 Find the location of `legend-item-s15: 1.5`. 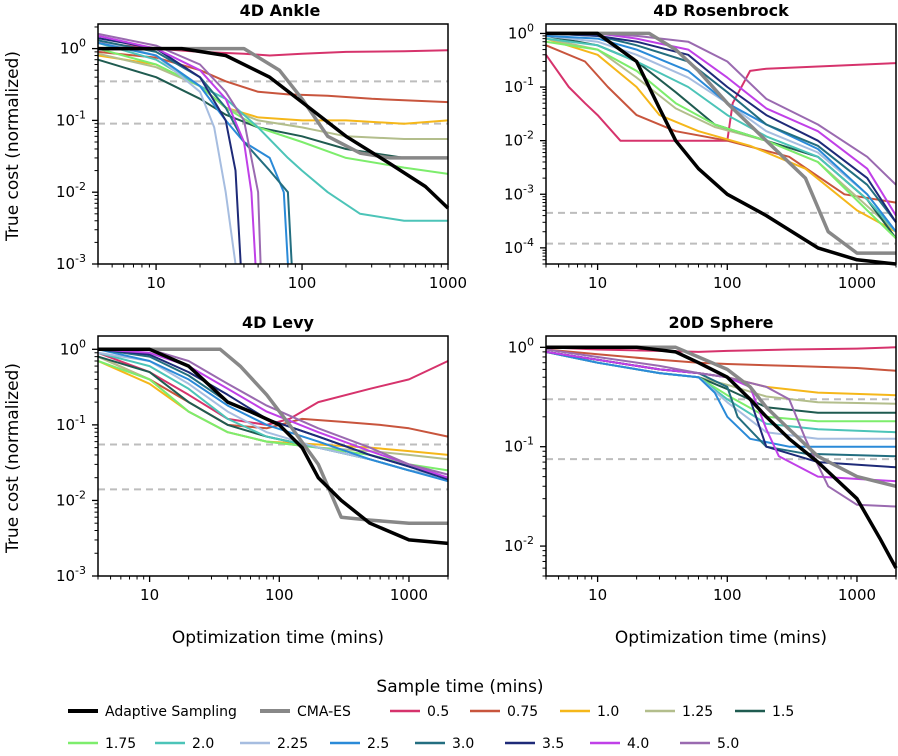

legend-item-s15: 1.5 is located at coordinates (764, 712).